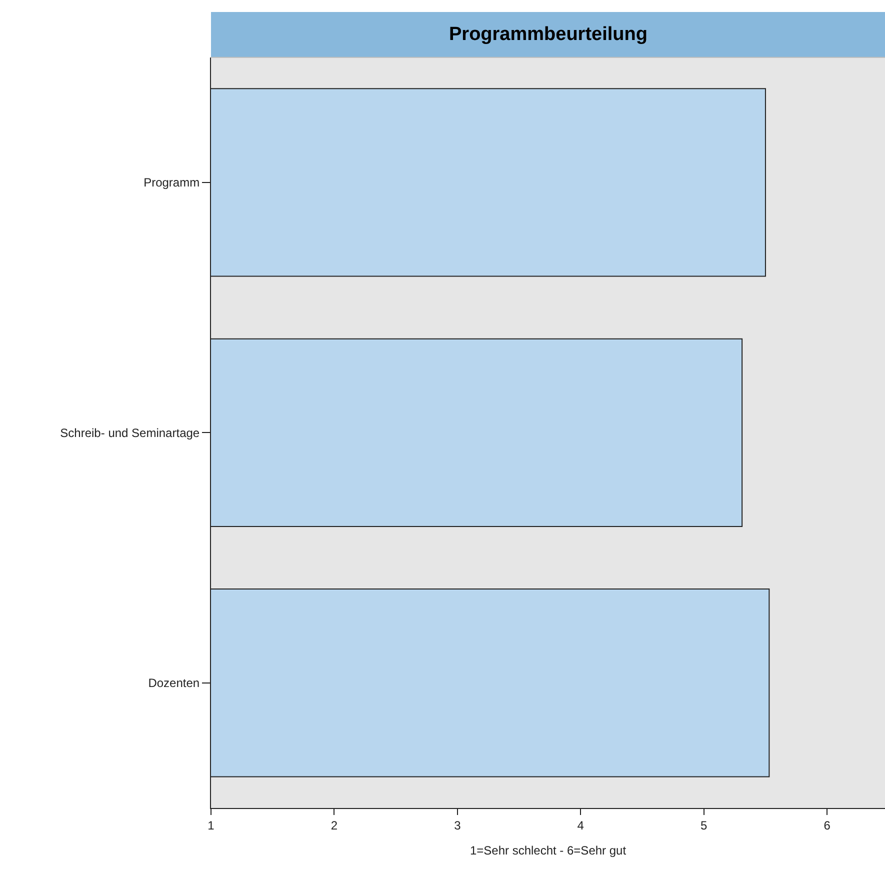  Describe the element at coordinates (704, 825) in the screenshot. I see `x-tick-label: 5` at that location.